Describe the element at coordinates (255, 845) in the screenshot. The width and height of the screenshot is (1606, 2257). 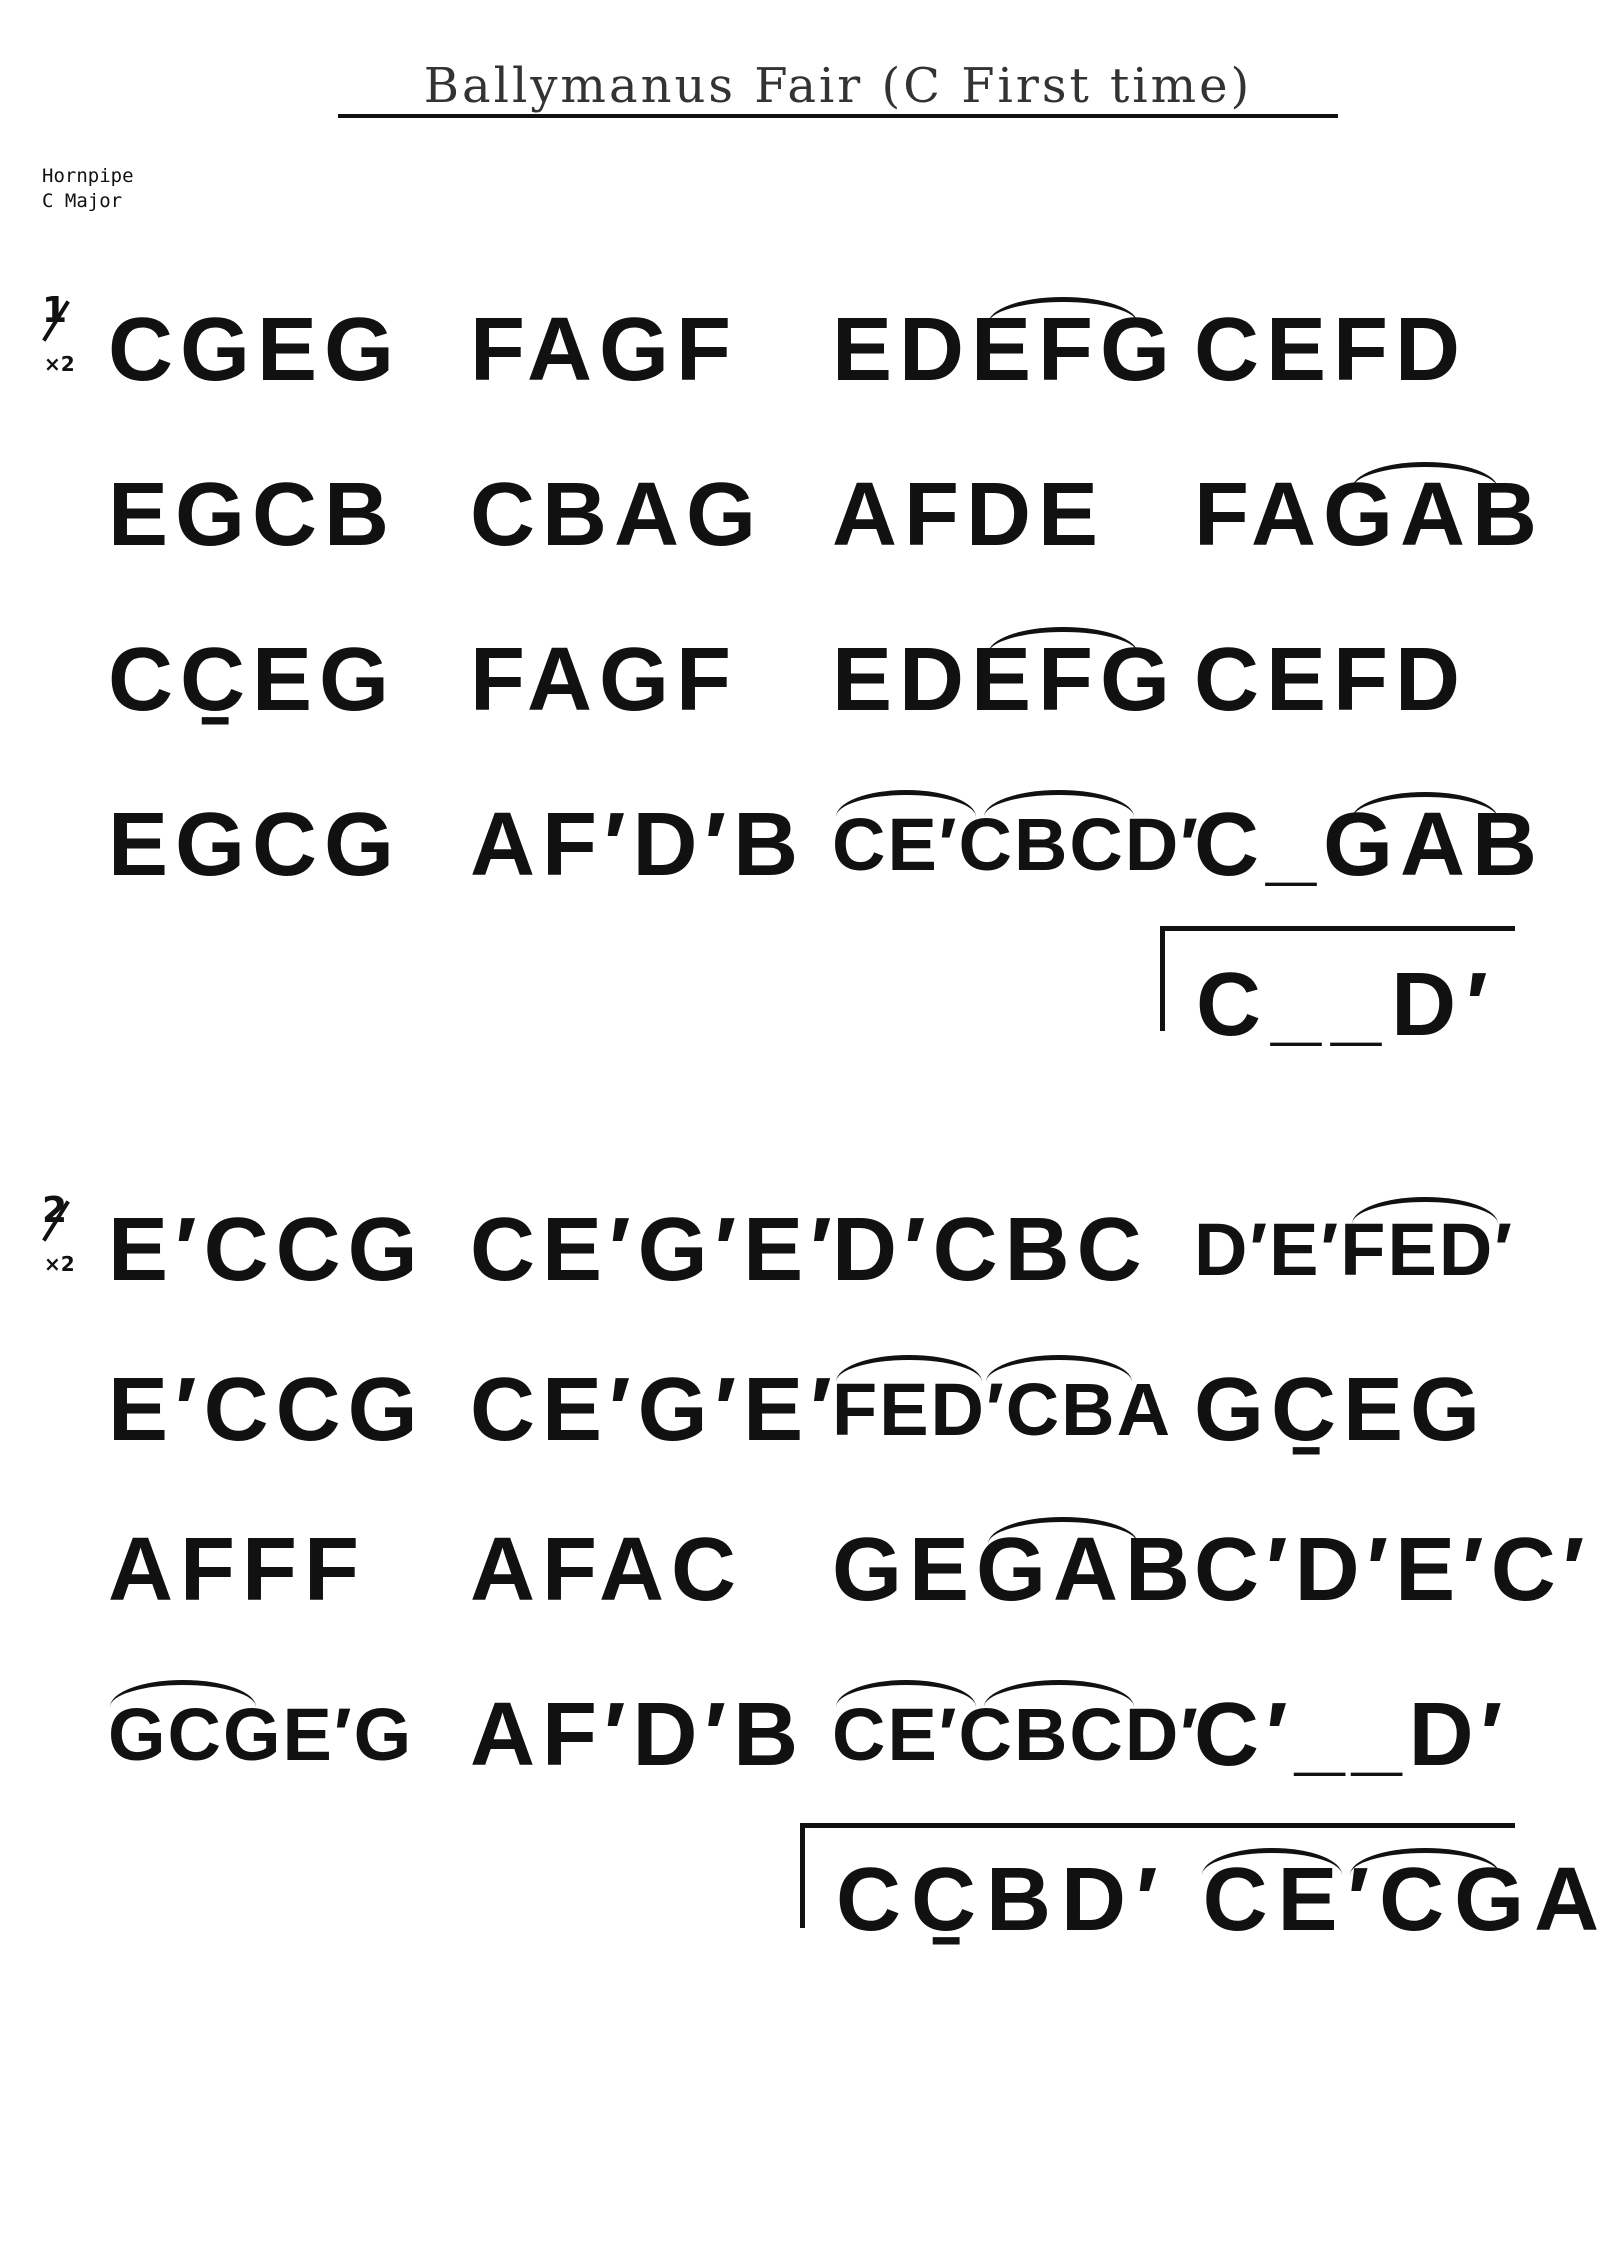
I see `bar: EGCG` at that location.